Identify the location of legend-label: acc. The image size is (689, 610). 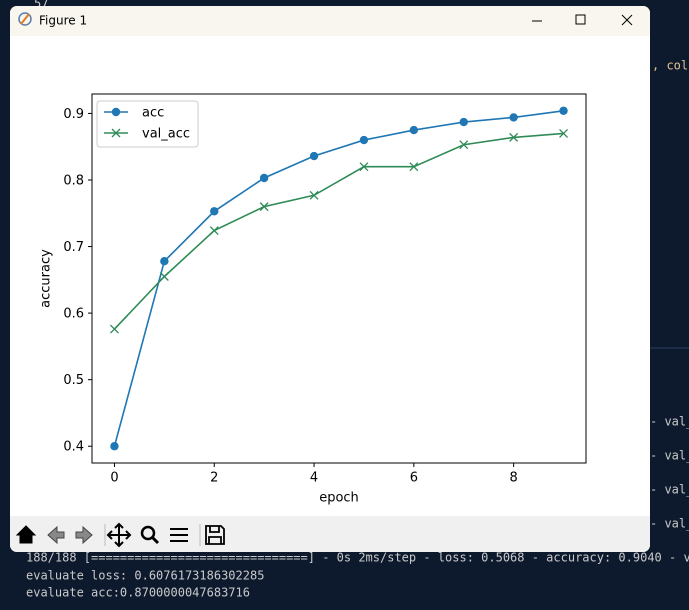
(153, 113).